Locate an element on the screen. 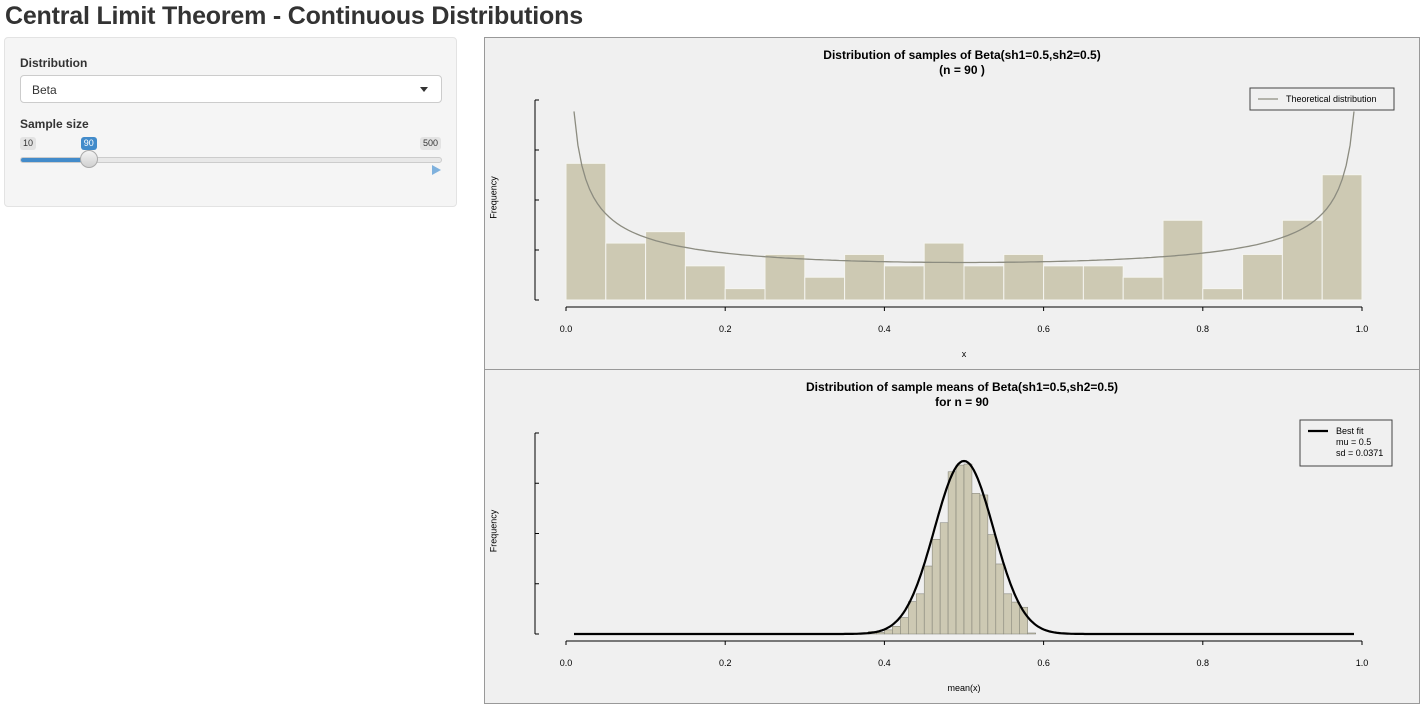 The width and height of the screenshot is (1424, 712). slider-min-label: 10 is located at coordinates (28, 143).